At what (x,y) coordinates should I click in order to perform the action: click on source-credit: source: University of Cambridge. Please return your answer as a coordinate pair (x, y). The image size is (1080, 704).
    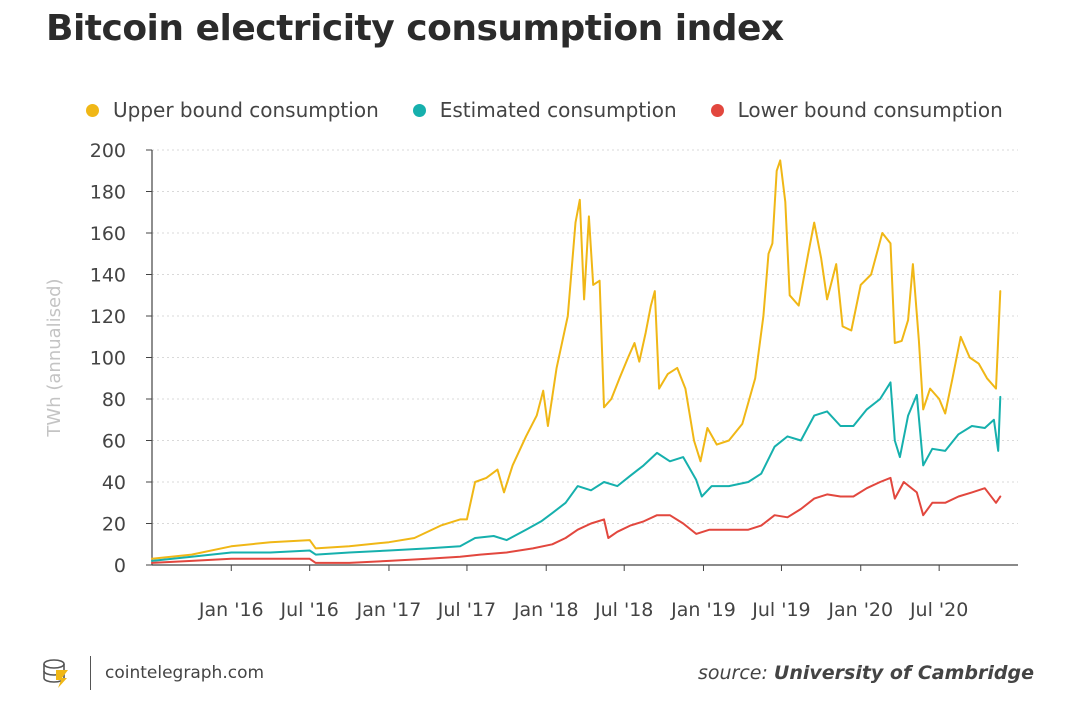
    Looking at the image, I should click on (866, 673).